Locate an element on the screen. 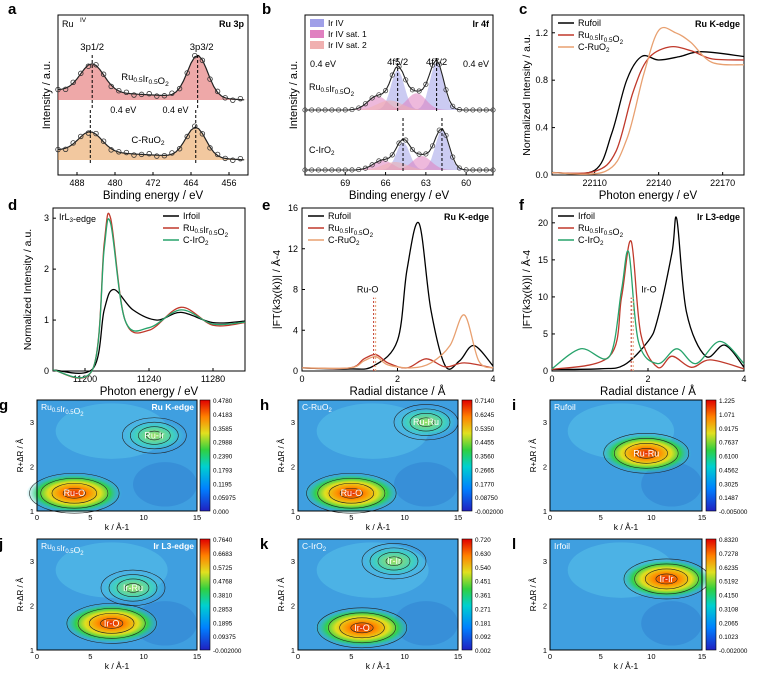 This screenshot has width=779, height=675. colorbar-label: 0.3810 is located at coordinates (223, 596).